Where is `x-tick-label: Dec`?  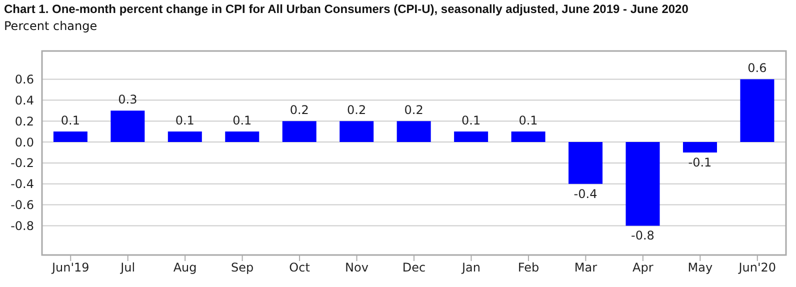 x-tick-label: Dec is located at coordinates (414, 267).